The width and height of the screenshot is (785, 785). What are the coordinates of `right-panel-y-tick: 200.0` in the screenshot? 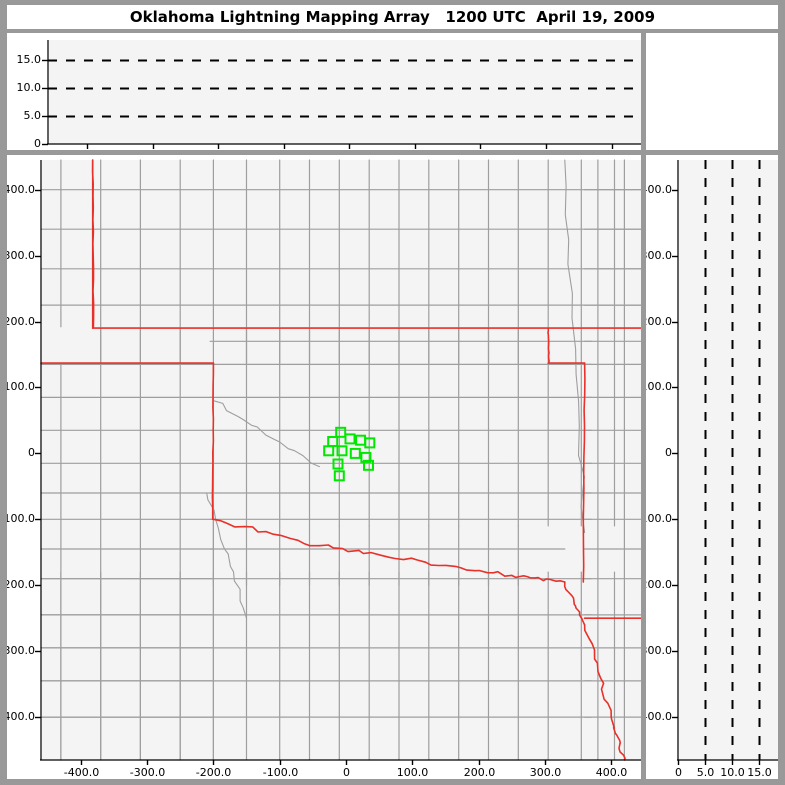 It's located at (659, 321).